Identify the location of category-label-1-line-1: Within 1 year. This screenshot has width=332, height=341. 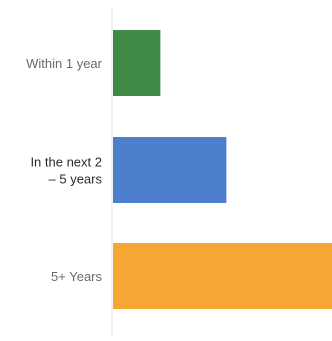
(64, 63).